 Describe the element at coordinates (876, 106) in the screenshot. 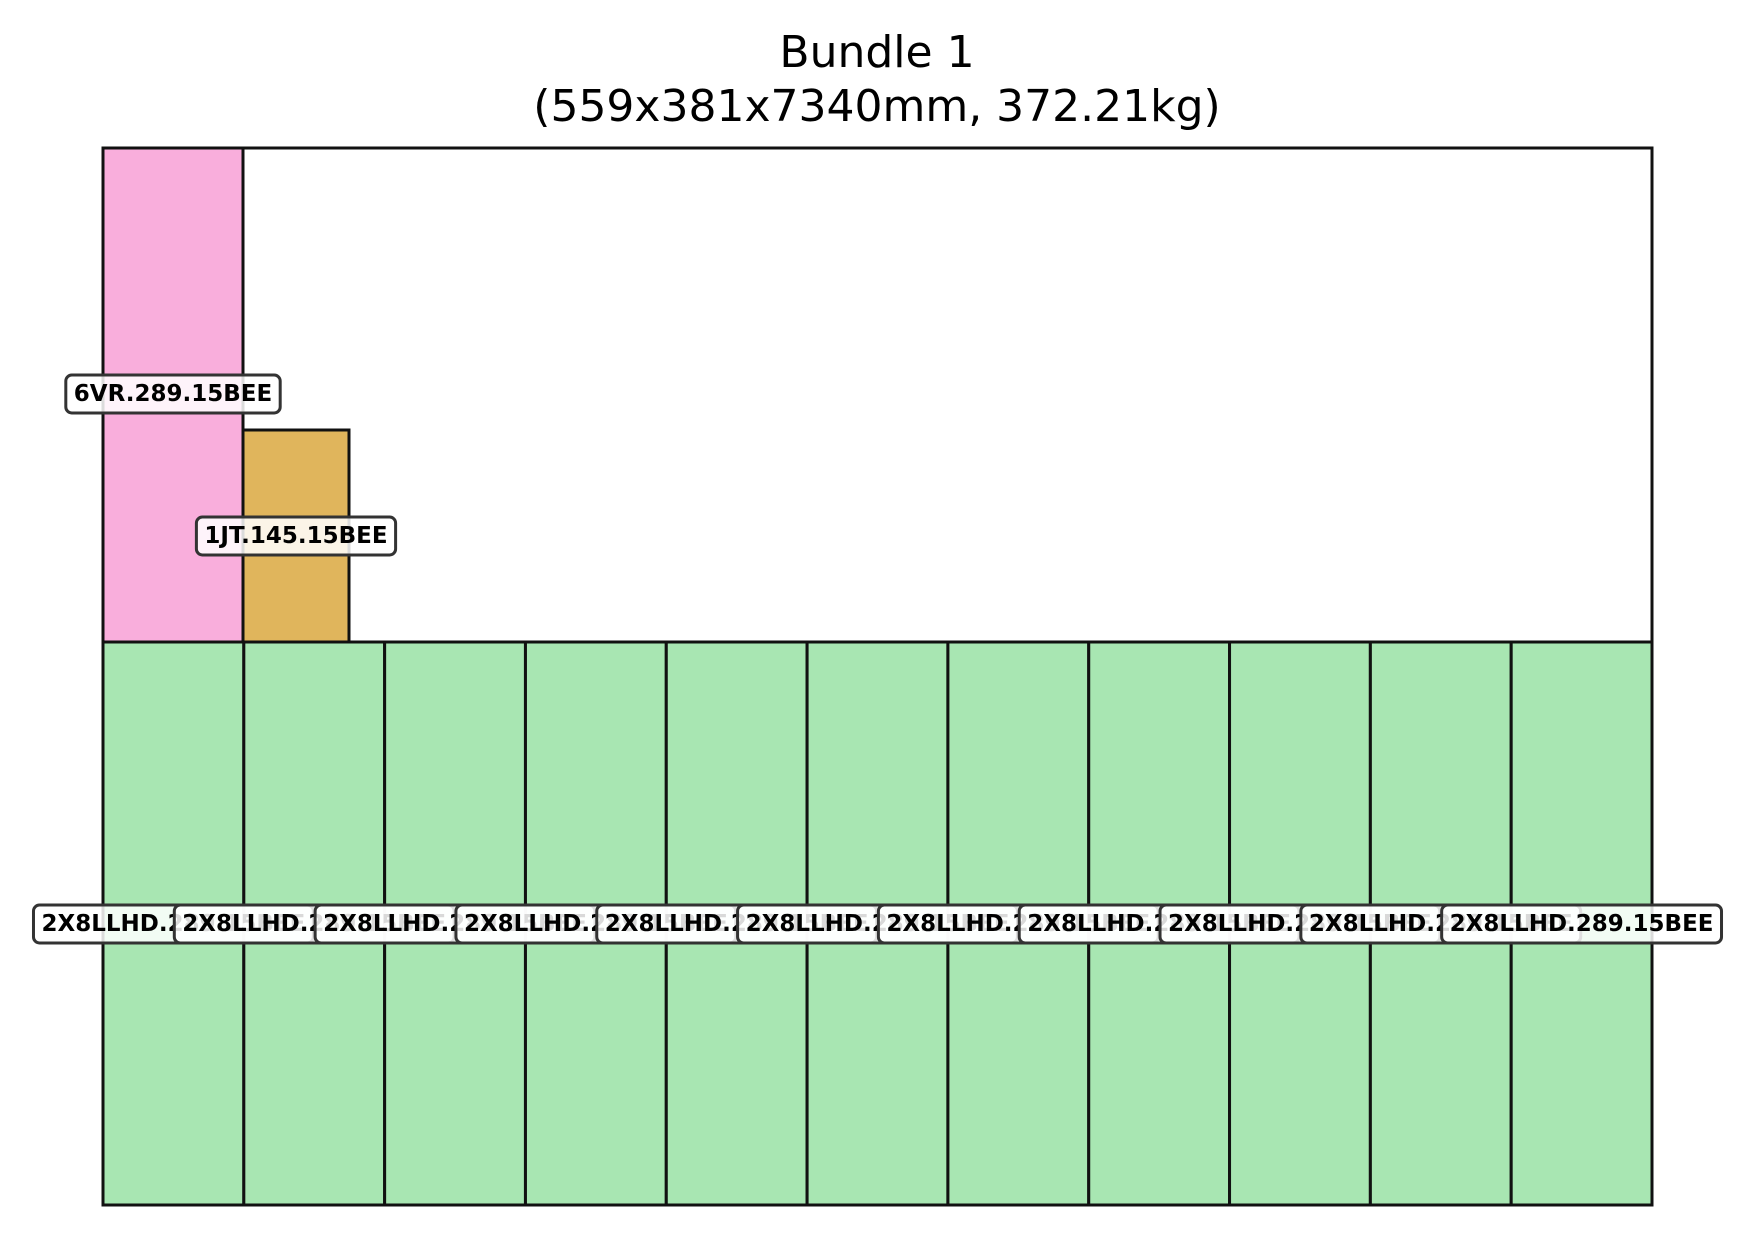

I see `diagram-title-line2: (559x381x7340mm, 372.21kg)` at that location.